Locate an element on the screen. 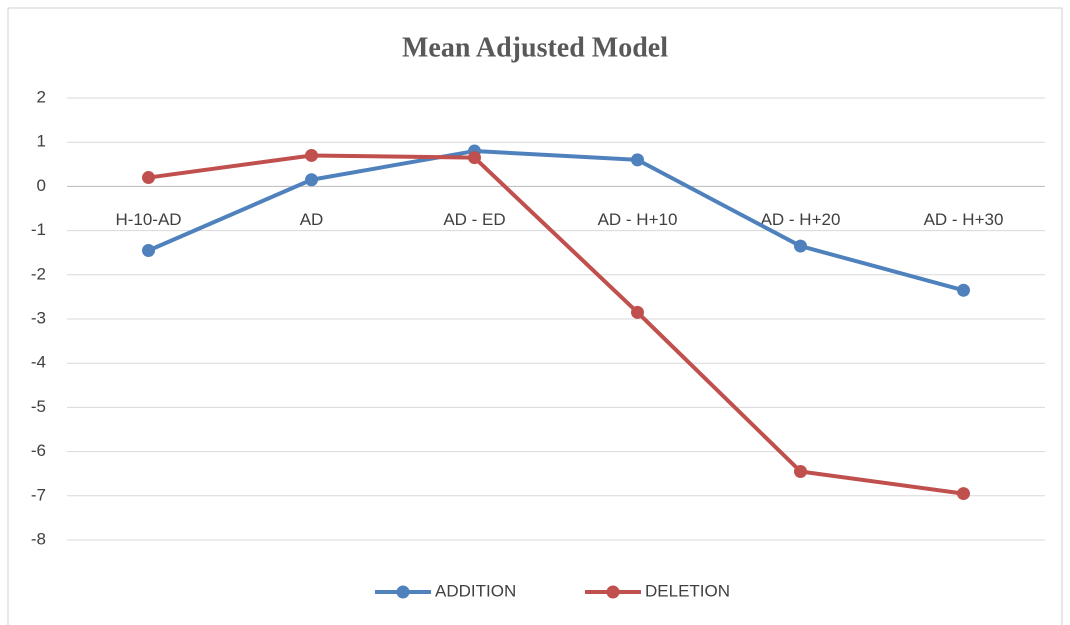 The image size is (1070, 625). chart-title: Mean Adjusted Model is located at coordinates (535, 47).